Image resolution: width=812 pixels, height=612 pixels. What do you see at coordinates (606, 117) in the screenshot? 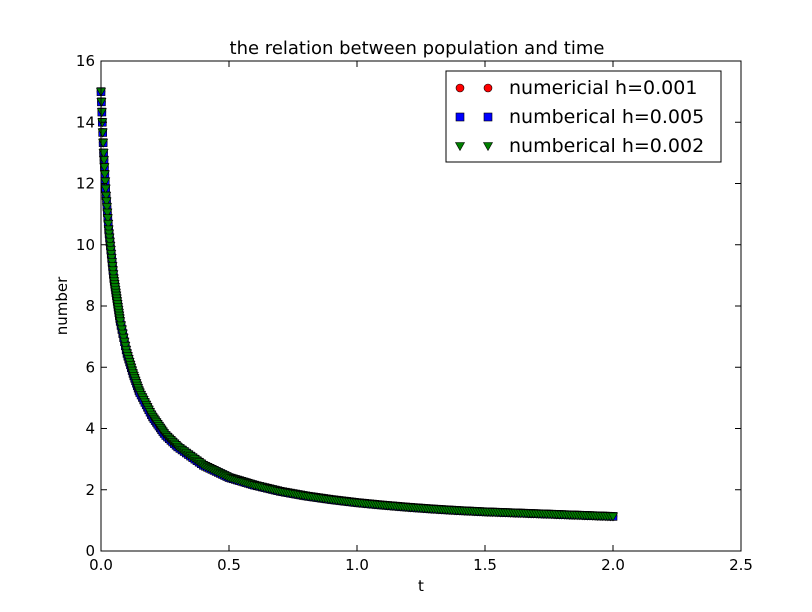
I see `legend-label-2: numberical h=0.005` at bounding box center [606, 117].